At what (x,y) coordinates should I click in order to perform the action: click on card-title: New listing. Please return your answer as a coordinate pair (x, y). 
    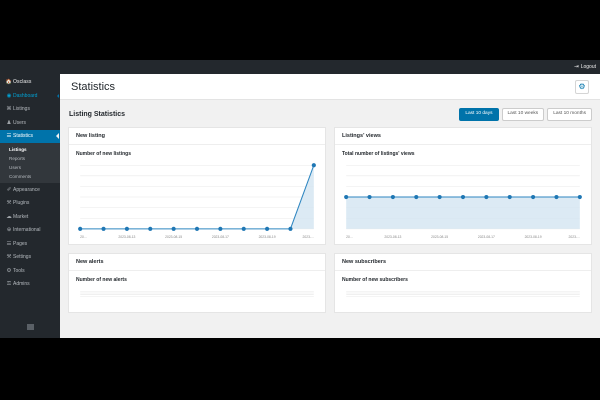
    Looking at the image, I should click on (197, 136).